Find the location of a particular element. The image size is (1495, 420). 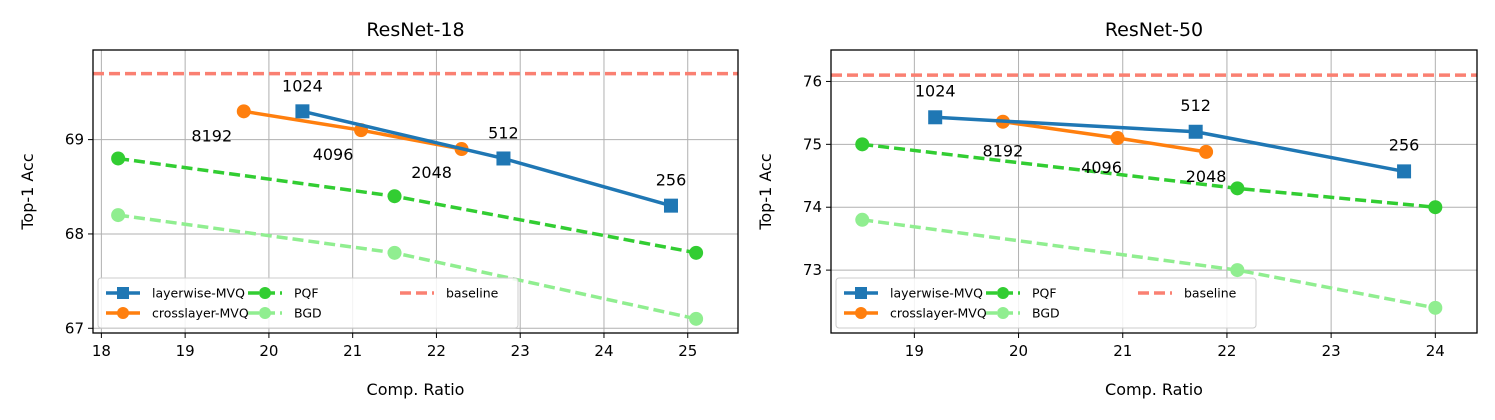

legend-item-bgd: BGD is located at coordinates (1023, 313).